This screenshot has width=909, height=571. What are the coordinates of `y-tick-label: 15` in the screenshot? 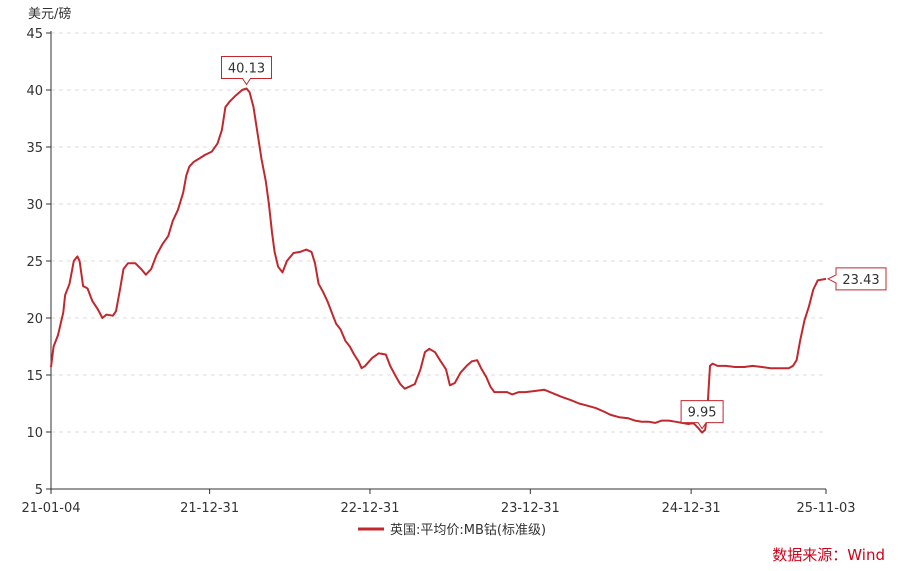 It's located at (34, 376).